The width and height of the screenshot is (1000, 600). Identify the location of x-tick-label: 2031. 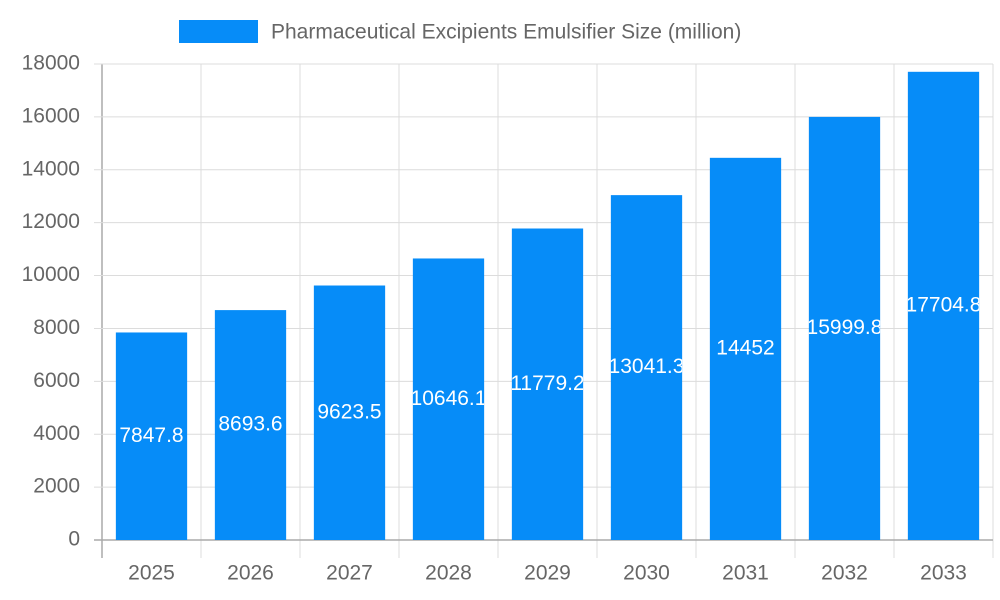
(745, 573).